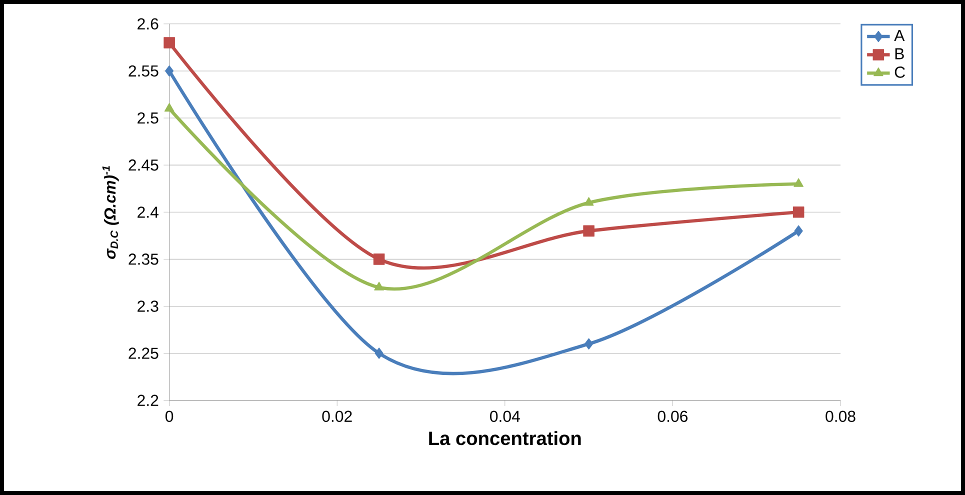 The height and width of the screenshot is (495, 965). What do you see at coordinates (143, 259) in the screenshot?
I see `y-tick-label: 2.35` at bounding box center [143, 259].